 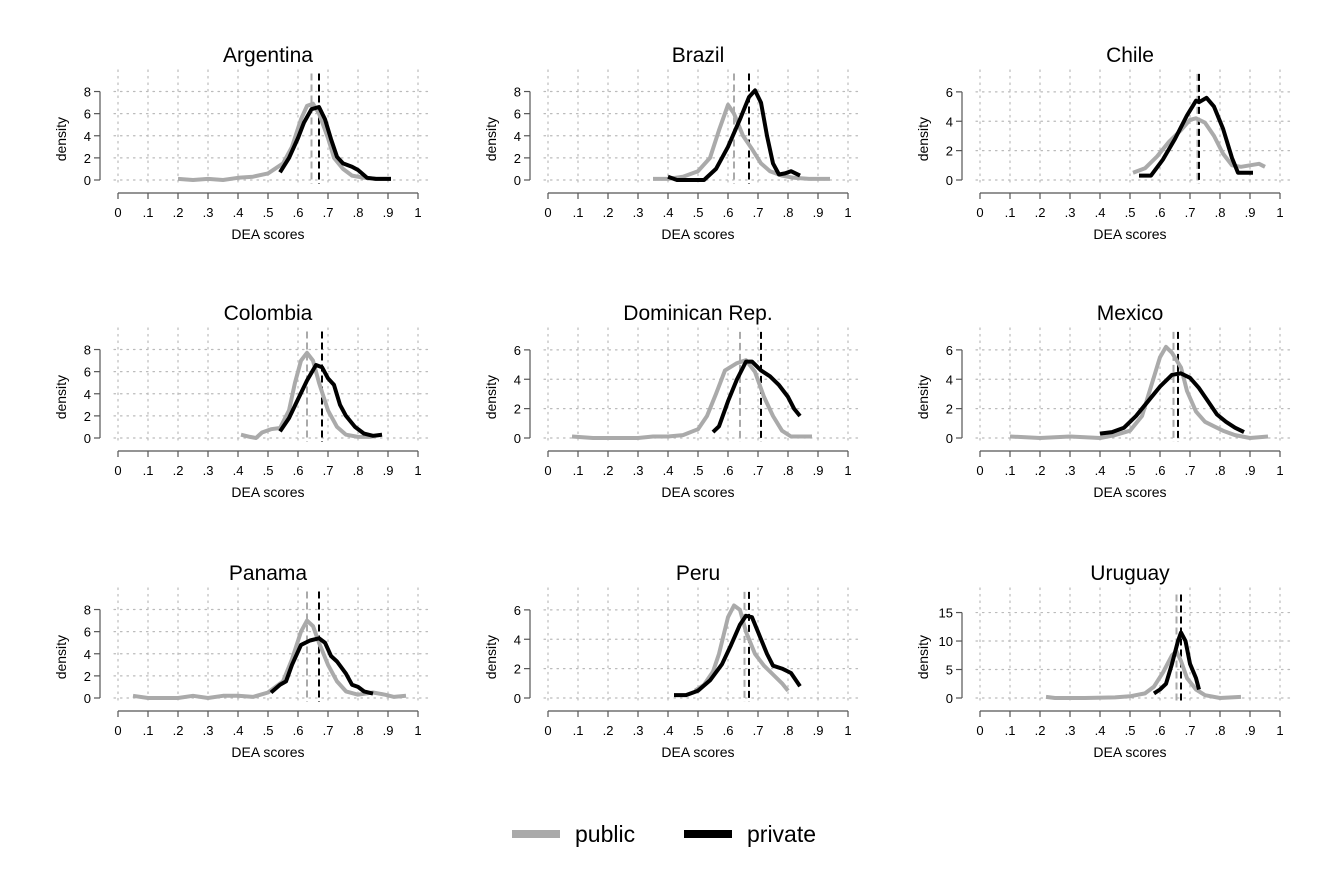 I want to click on y-tick-label: 10, so click(x=946, y=641).